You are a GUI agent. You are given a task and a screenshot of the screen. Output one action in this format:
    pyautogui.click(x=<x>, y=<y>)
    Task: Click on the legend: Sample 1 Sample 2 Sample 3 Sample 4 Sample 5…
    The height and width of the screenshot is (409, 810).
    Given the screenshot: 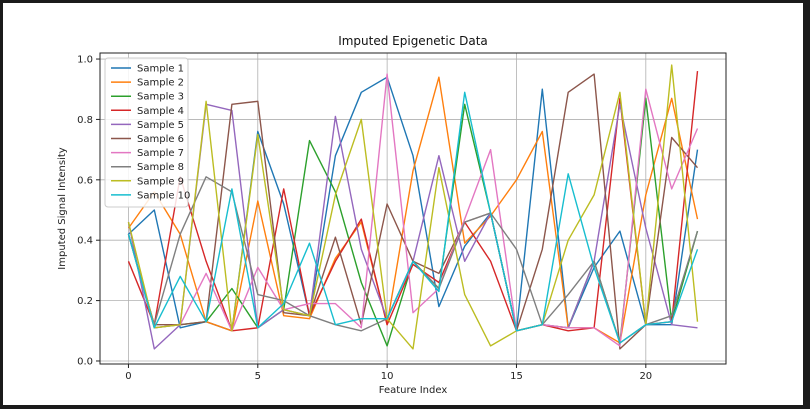 What is the action you would take?
    pyautogui.click(x=147, y=132)
    